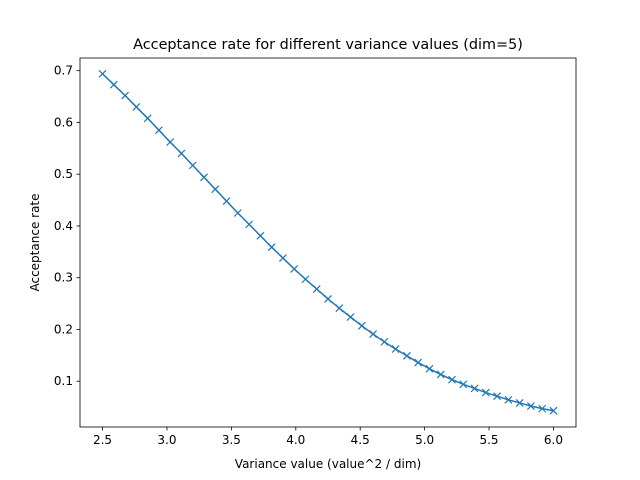  I want to click on x-tick-label: 4.5, so click(360, 440).